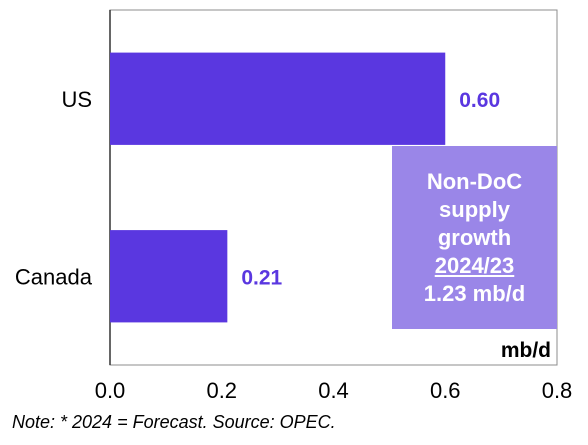  I want to click on x-tick-label: 0.8, so click(557, 390).